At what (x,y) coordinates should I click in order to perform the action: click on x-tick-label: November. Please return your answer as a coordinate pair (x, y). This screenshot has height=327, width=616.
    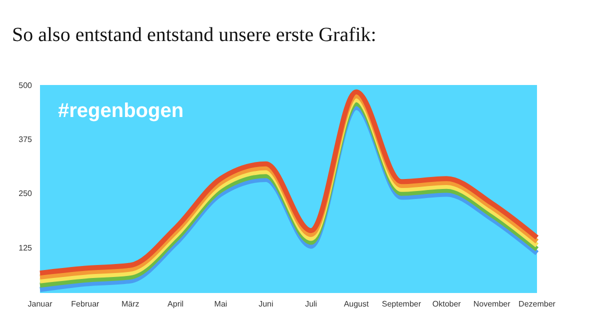
    Looking at the image, I should click on (492, 304).